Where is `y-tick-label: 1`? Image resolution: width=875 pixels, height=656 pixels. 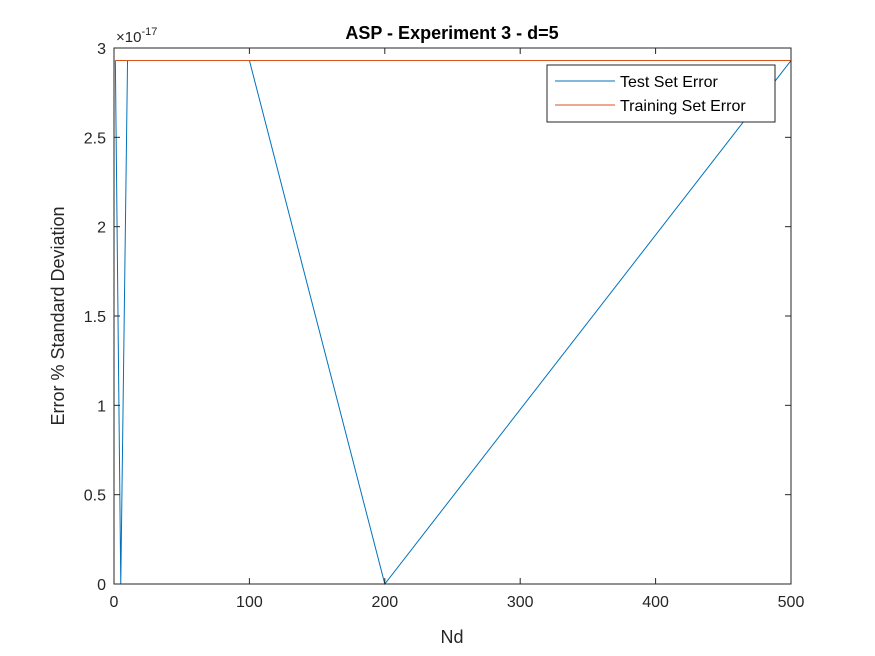
y-tick-label: 1 is located at coordinates (101, 406).